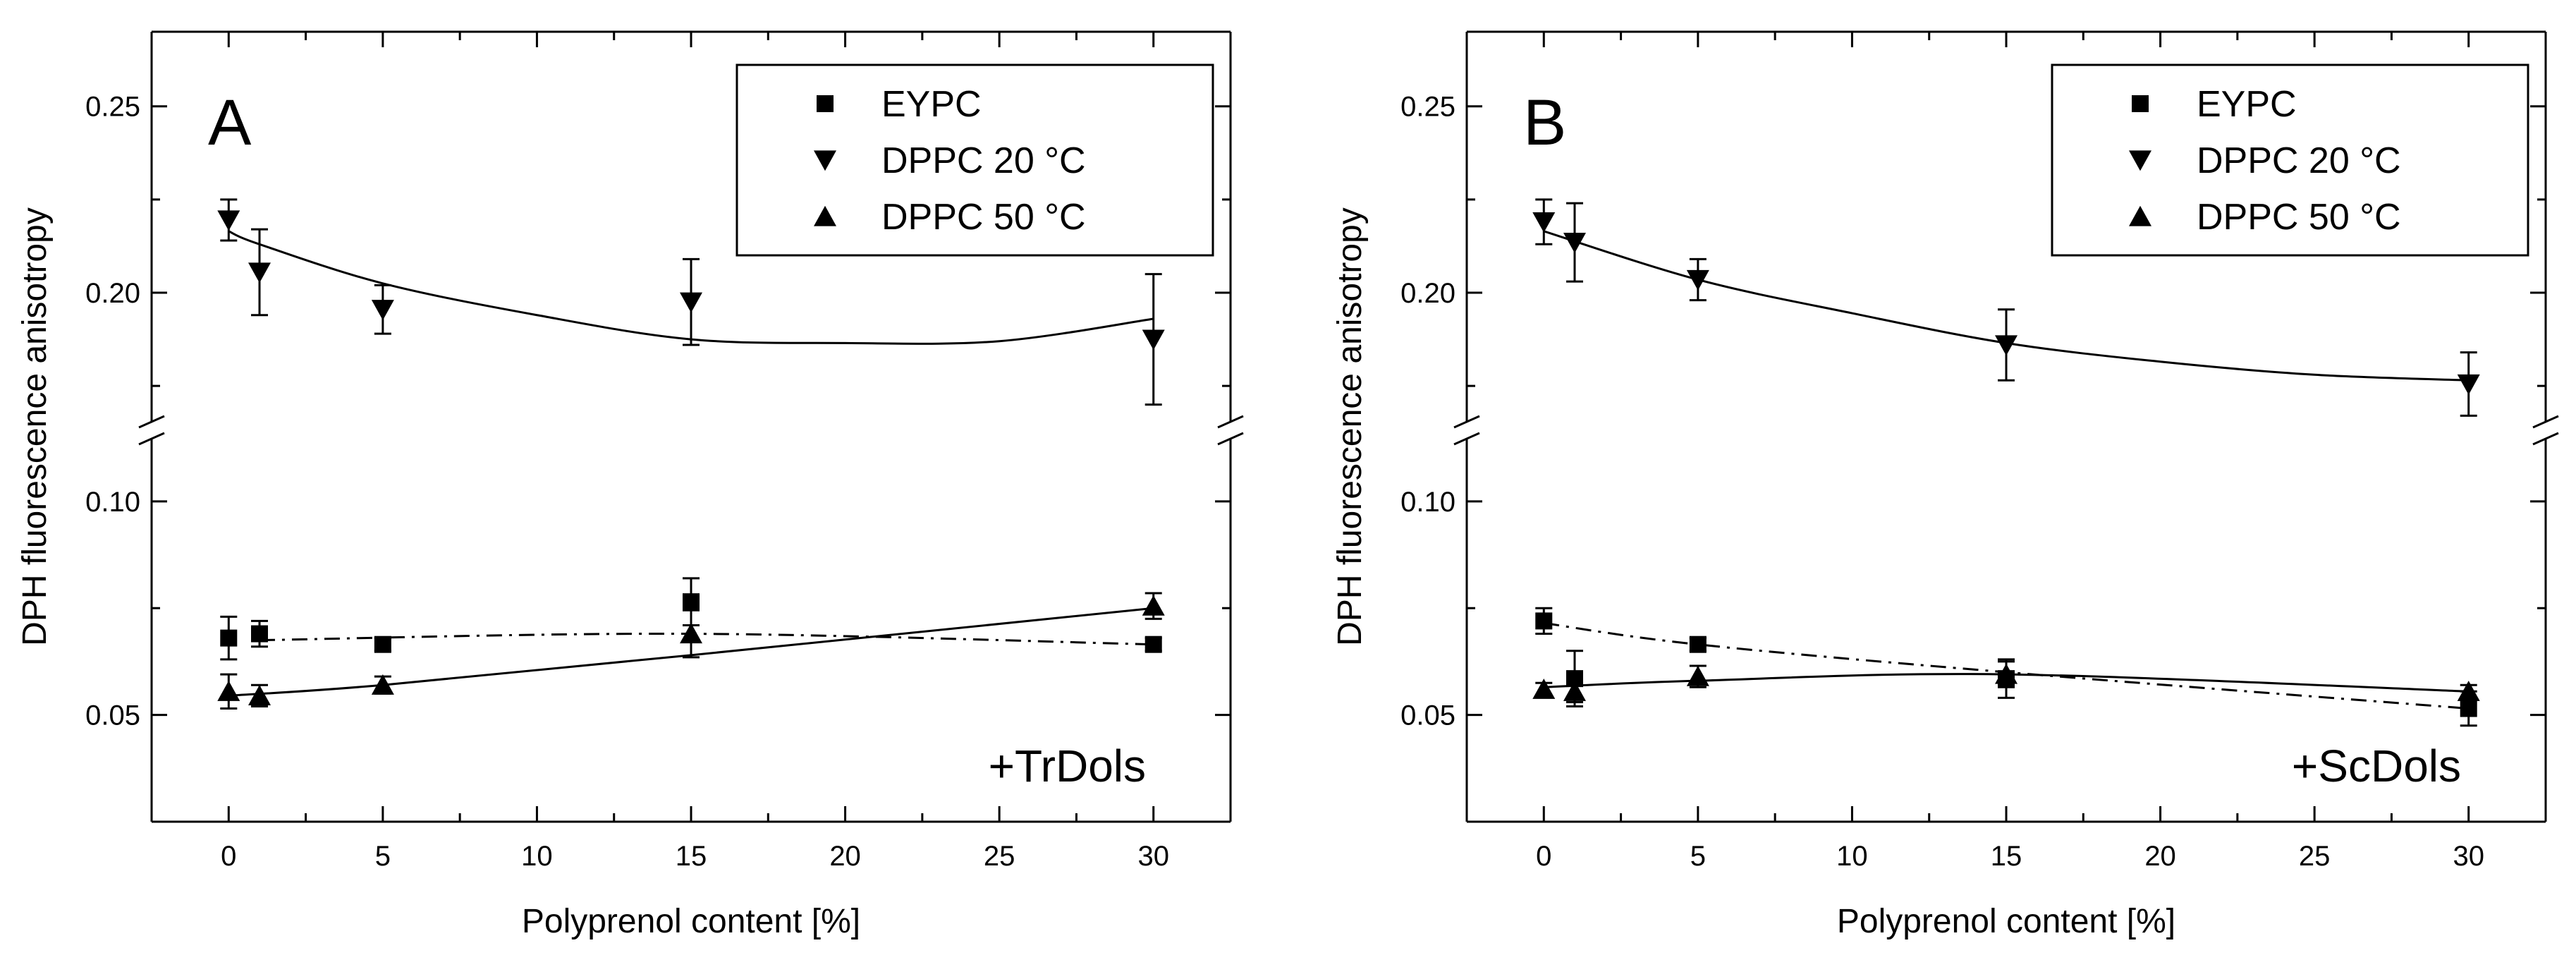 This screenshot has height=967, width=2576. I want to click on panel-annotation: +TrDols, so click(1068, 766).